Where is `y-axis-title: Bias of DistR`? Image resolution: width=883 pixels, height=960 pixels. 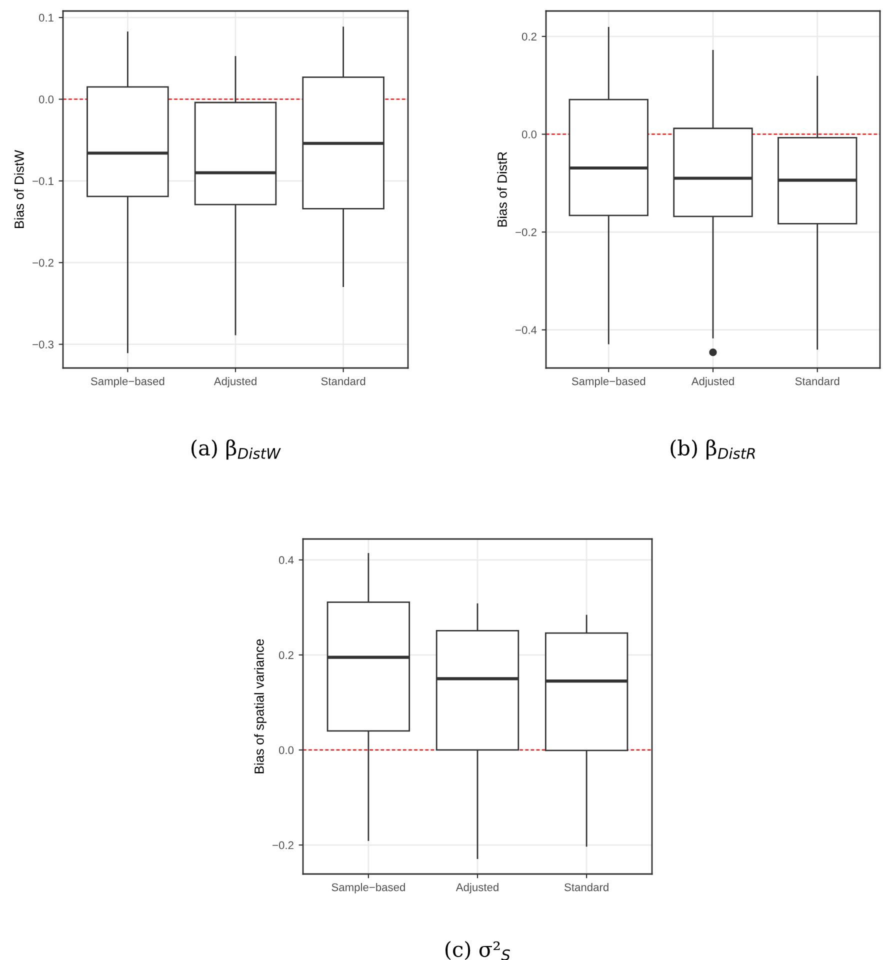 y-axis-title: Bias of DistR is located at coordinates (502, 189).